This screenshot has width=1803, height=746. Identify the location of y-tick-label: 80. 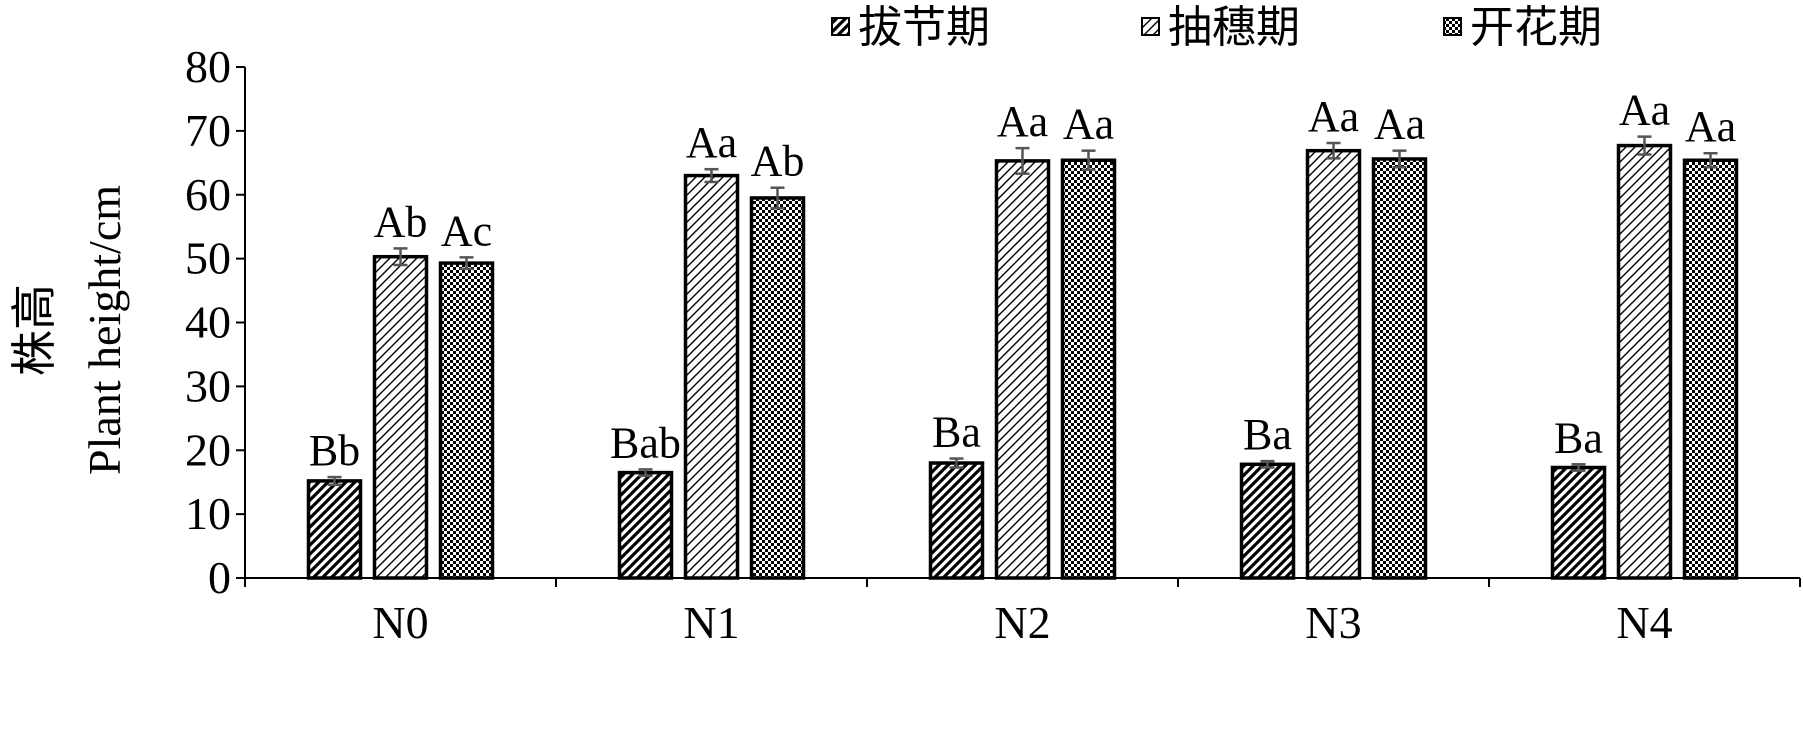
(208, 66).